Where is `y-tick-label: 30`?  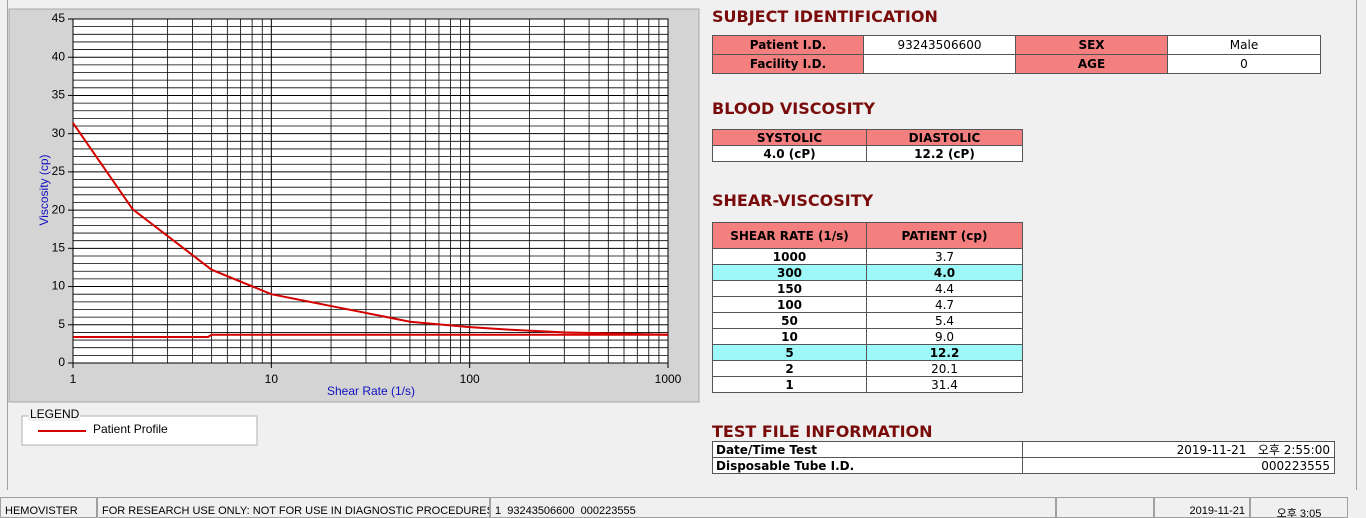
y-tick-label: 30 is located at coordinates (59, 133).